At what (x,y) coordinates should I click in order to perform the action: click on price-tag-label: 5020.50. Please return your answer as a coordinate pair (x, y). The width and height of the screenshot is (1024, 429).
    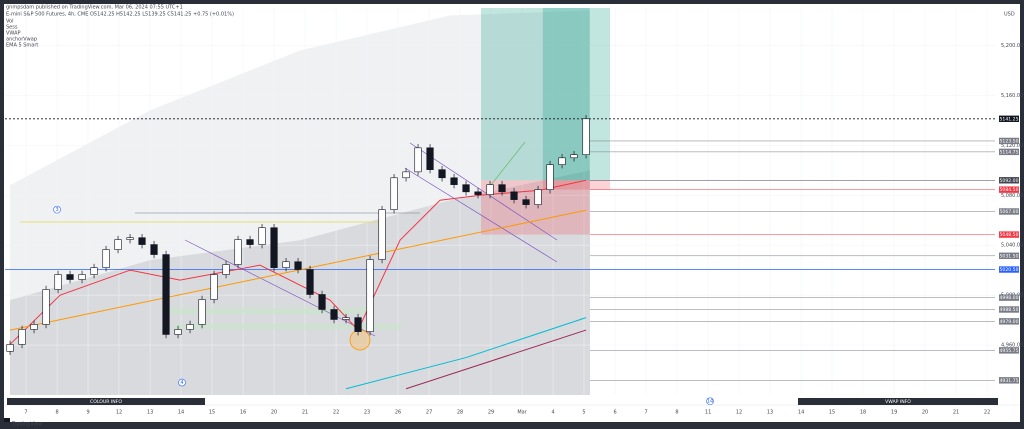
    Looking at the image, I should click on (1009, 270).